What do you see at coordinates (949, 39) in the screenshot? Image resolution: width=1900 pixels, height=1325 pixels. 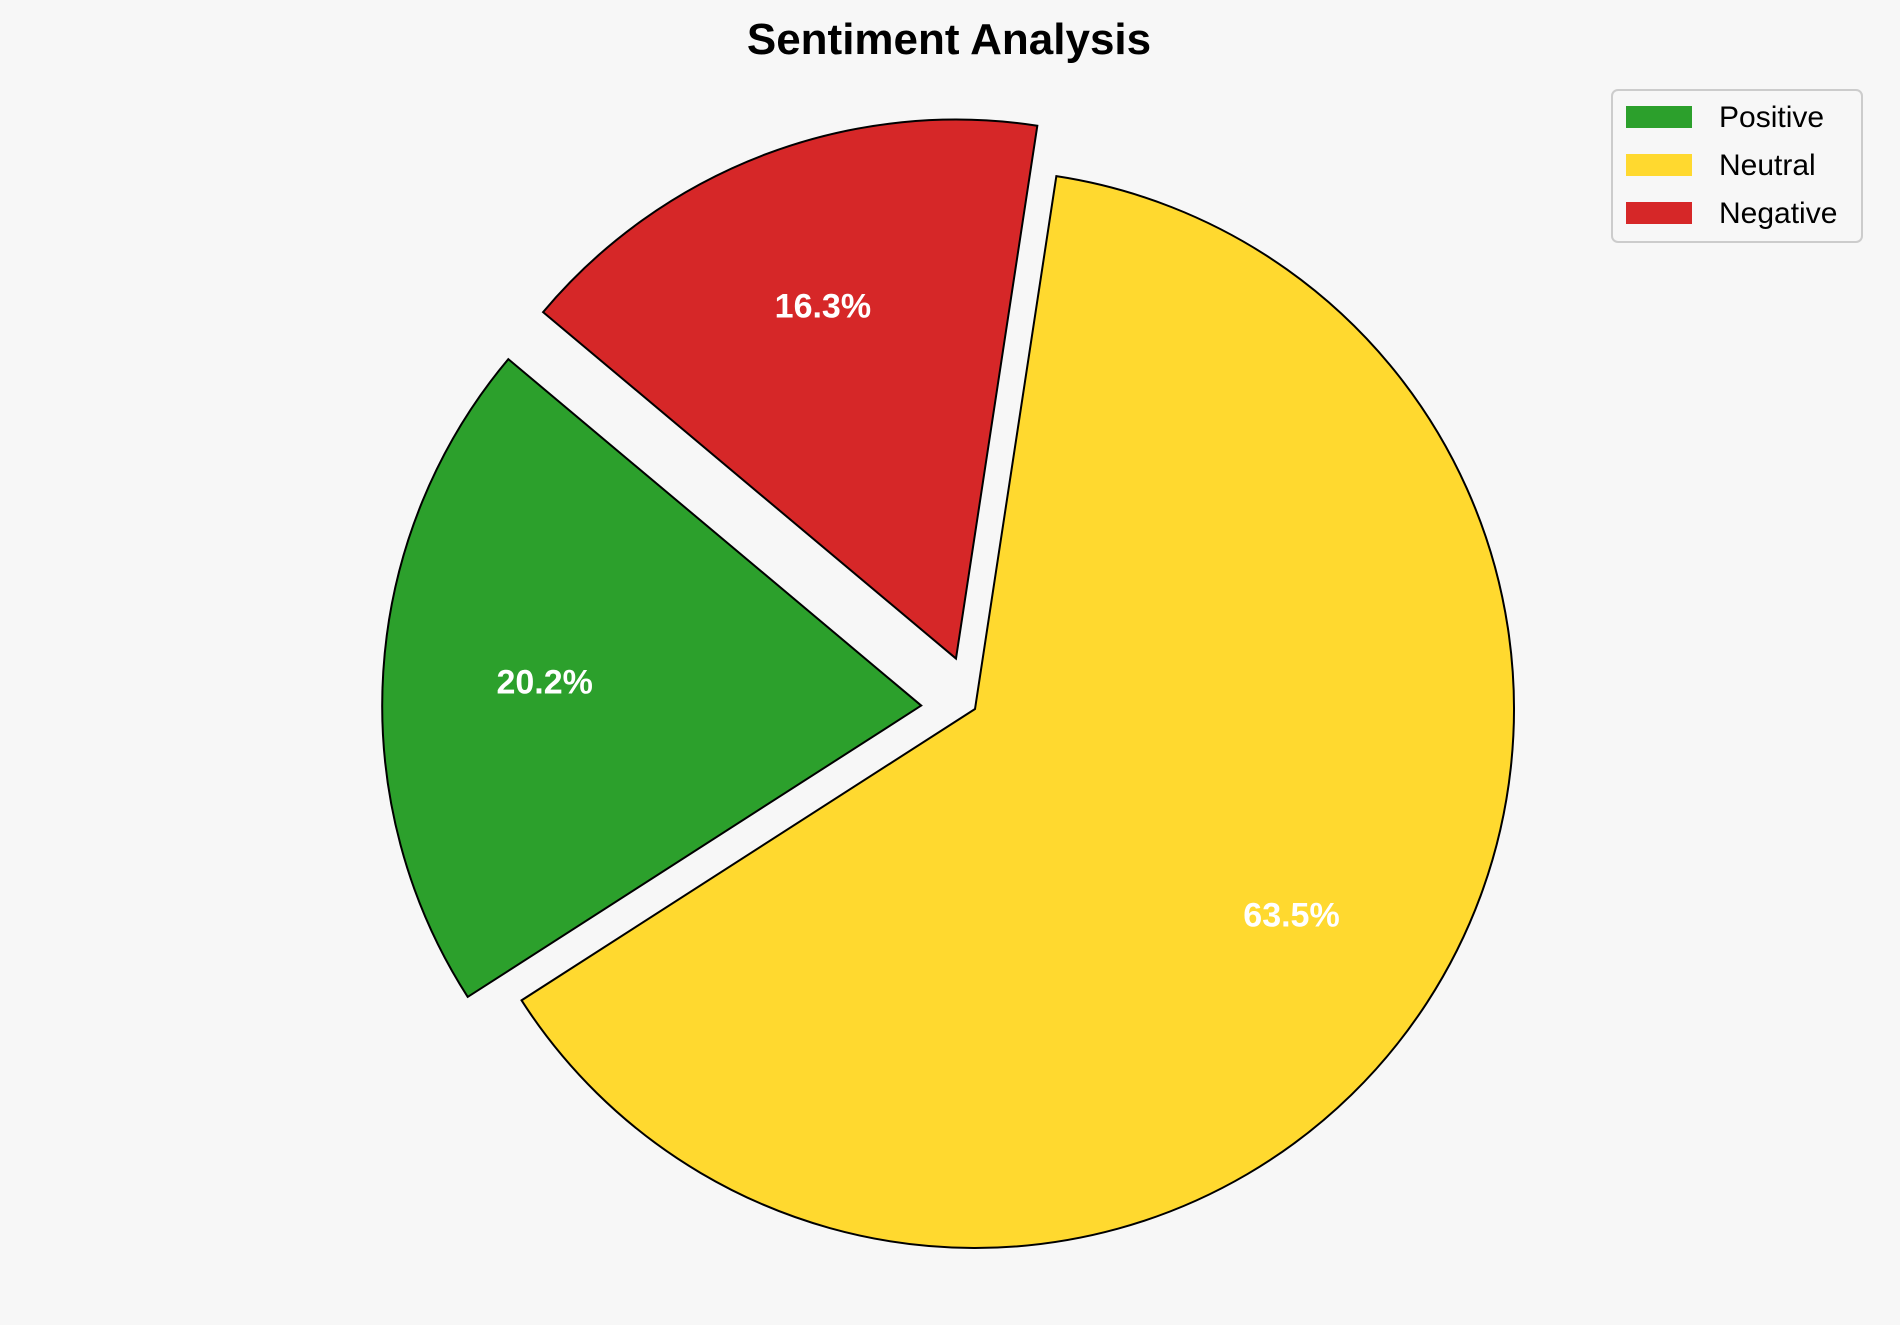 I see `chart-title: Sentiment Analysis` at bounding box center [949, 39].